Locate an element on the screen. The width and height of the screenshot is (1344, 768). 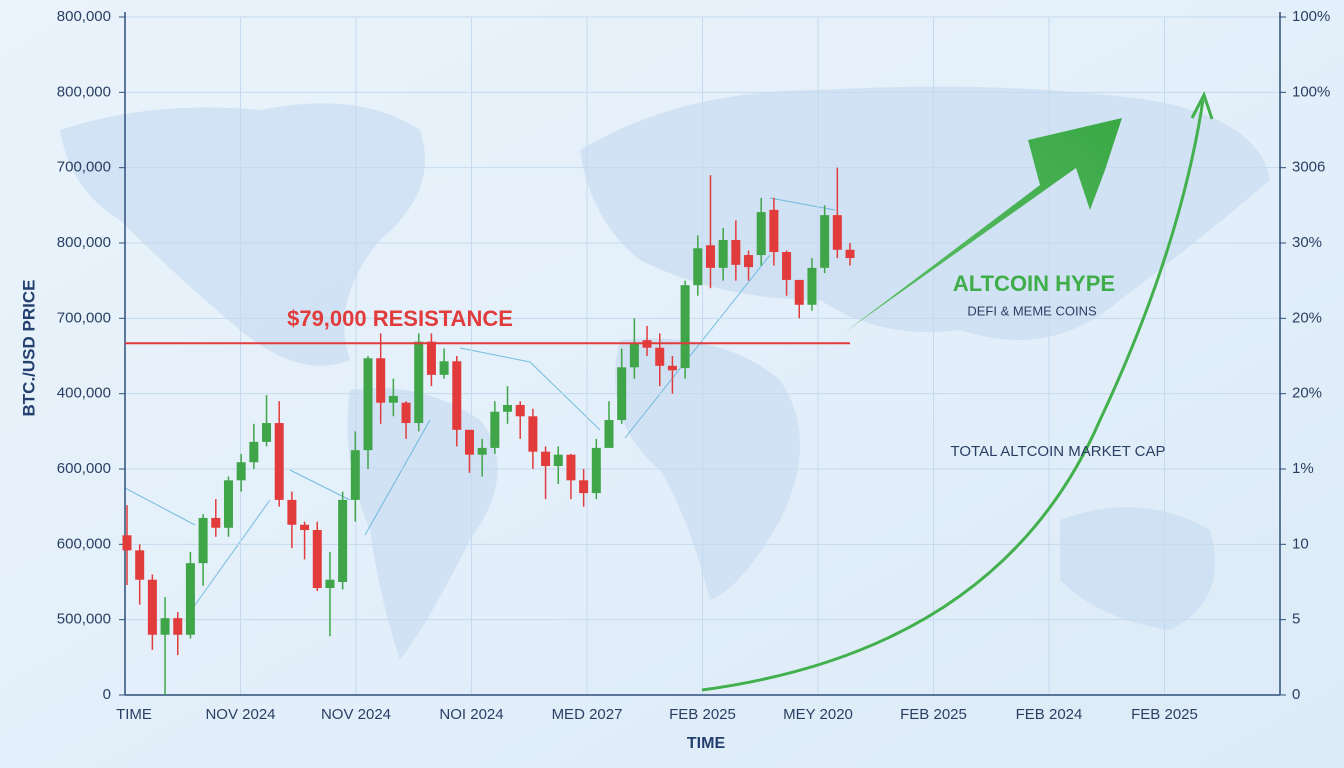
x-tick-label: MEY 2020 is located at coordinates (818, 714).